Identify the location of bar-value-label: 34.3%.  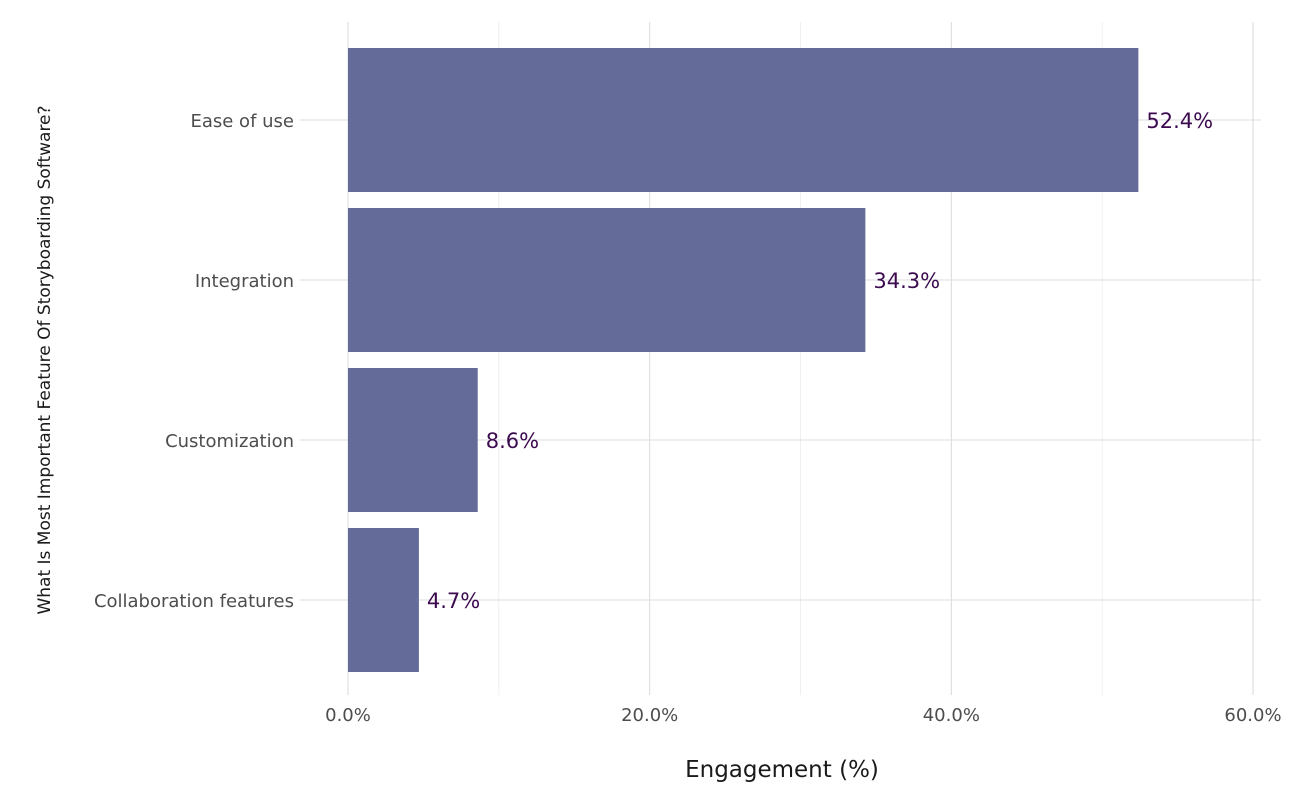
(906, 281).